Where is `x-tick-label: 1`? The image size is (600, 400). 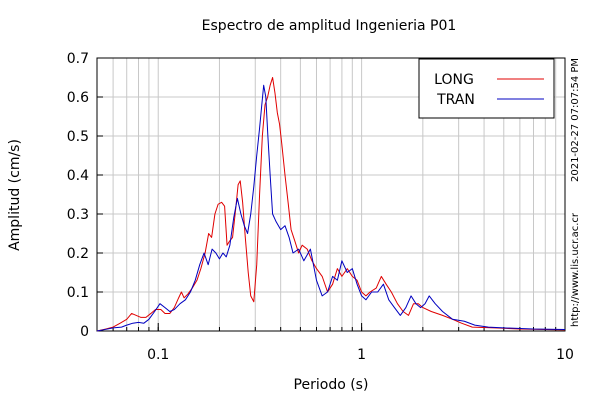
x-tick-label: 1 is located at coordinates (361, 355).